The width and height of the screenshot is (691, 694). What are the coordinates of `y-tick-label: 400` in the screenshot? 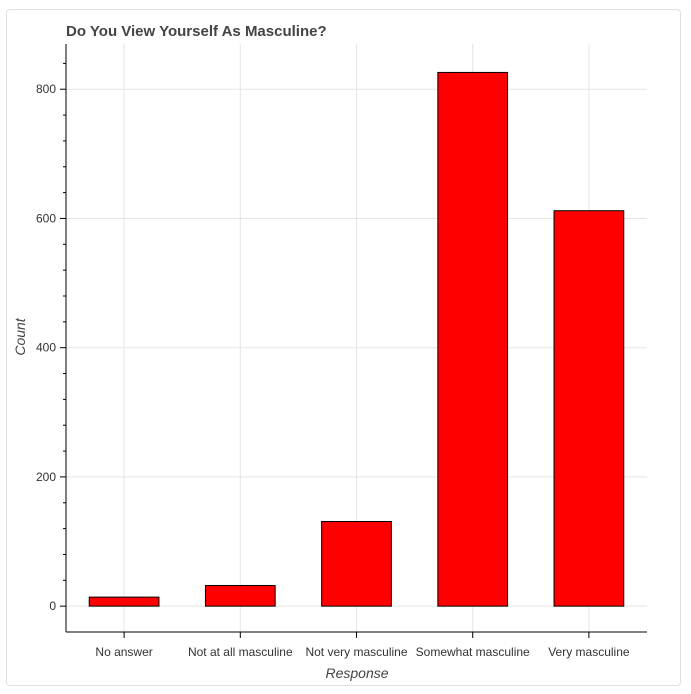 It's located at (46, 348).